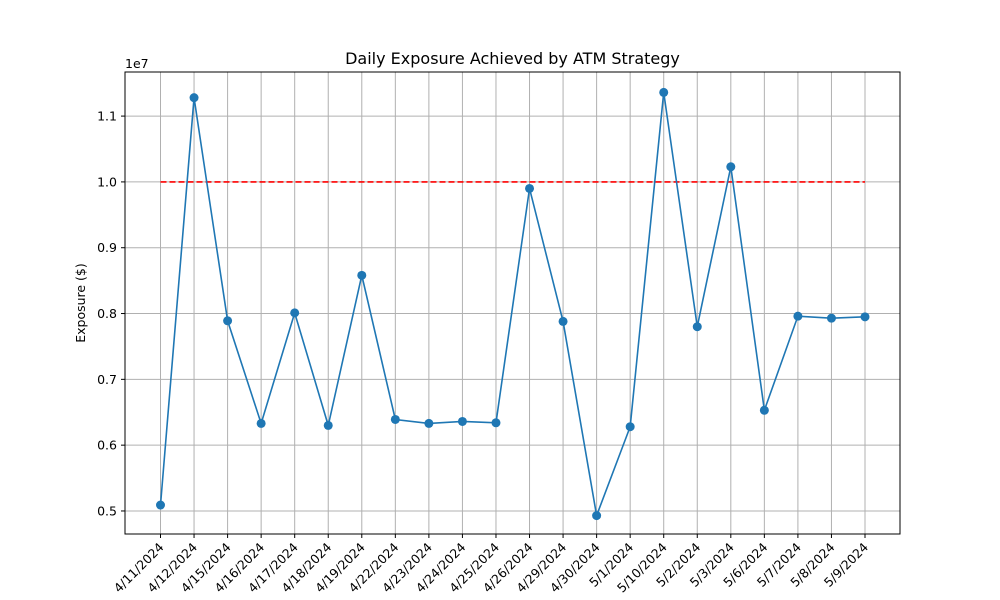 This screenshot has height=600, width=1000. What do you see at coordinates (137, 63) in the screenshot?
I see `y-axis-multiplier: 1e7` at bounding box center [137, 63].